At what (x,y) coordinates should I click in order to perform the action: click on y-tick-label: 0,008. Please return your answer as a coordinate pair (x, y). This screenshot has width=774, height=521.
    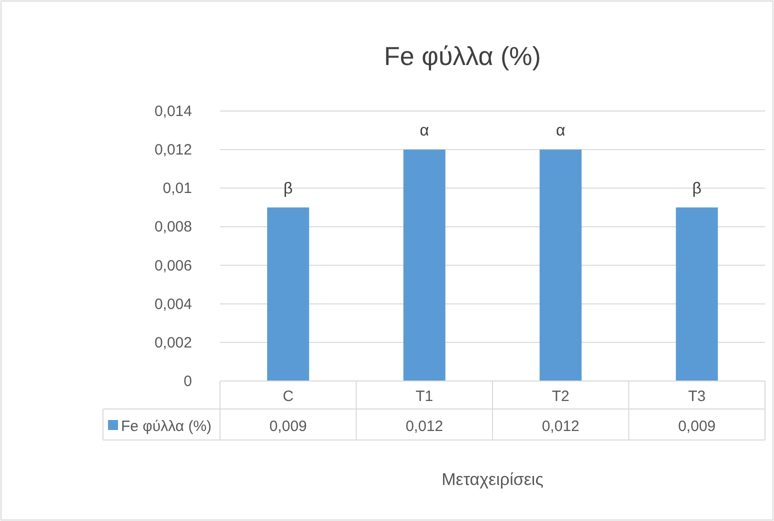
    Looking at the image, I should click on (173, 227).